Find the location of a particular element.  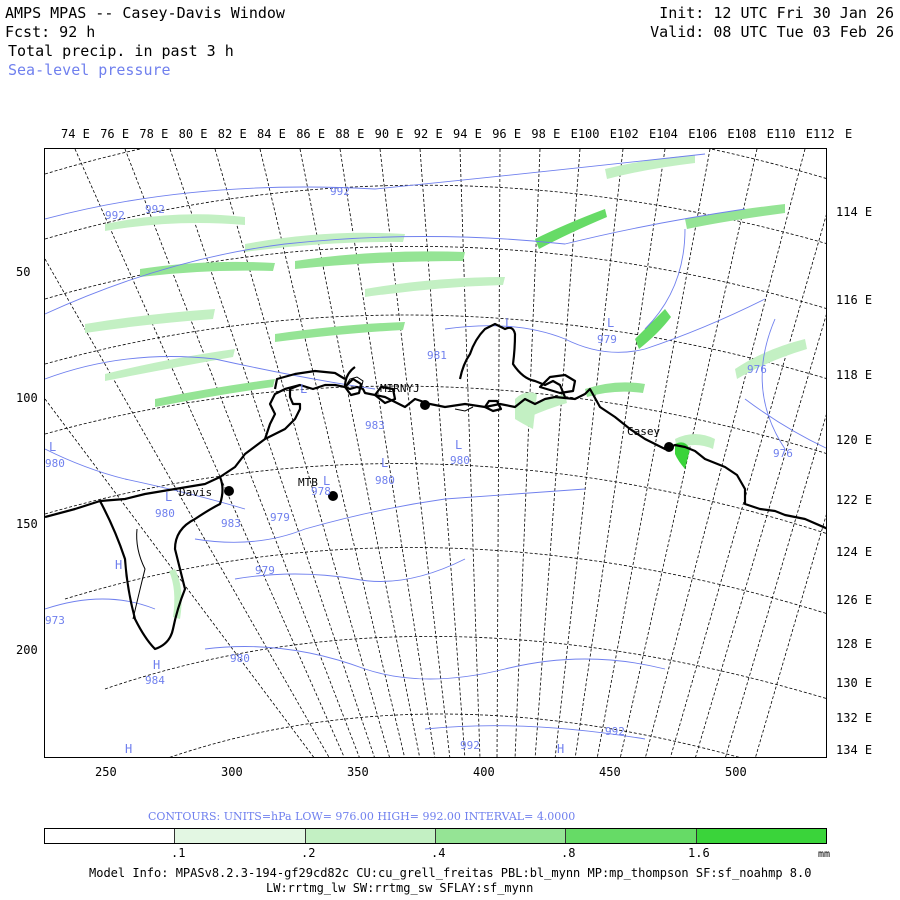

contour-label: 981 is located at coordinates (437, 355).